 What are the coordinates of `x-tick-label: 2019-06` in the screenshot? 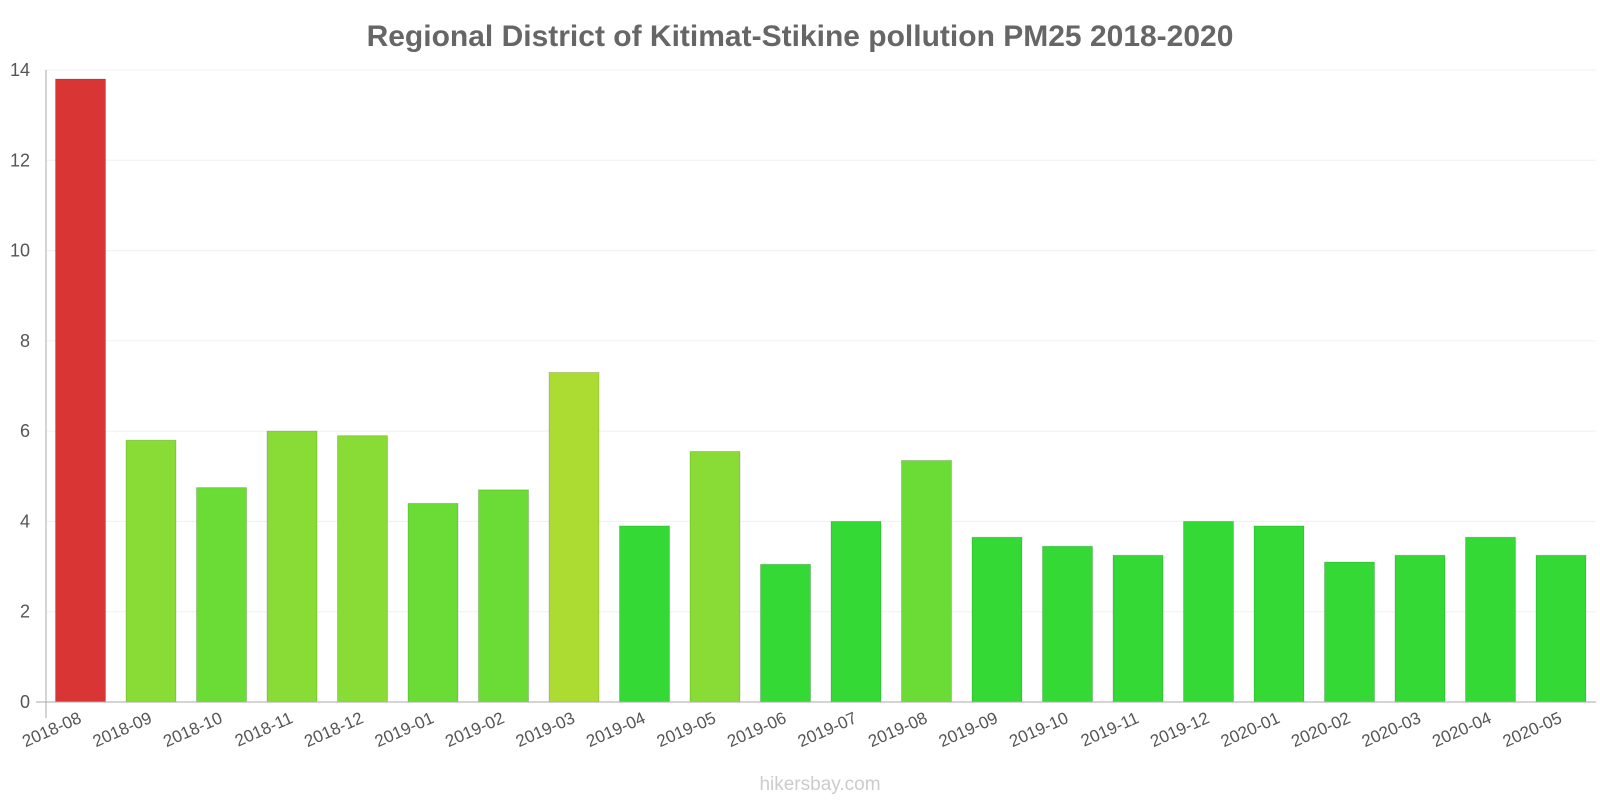 It's located at (756, 729).